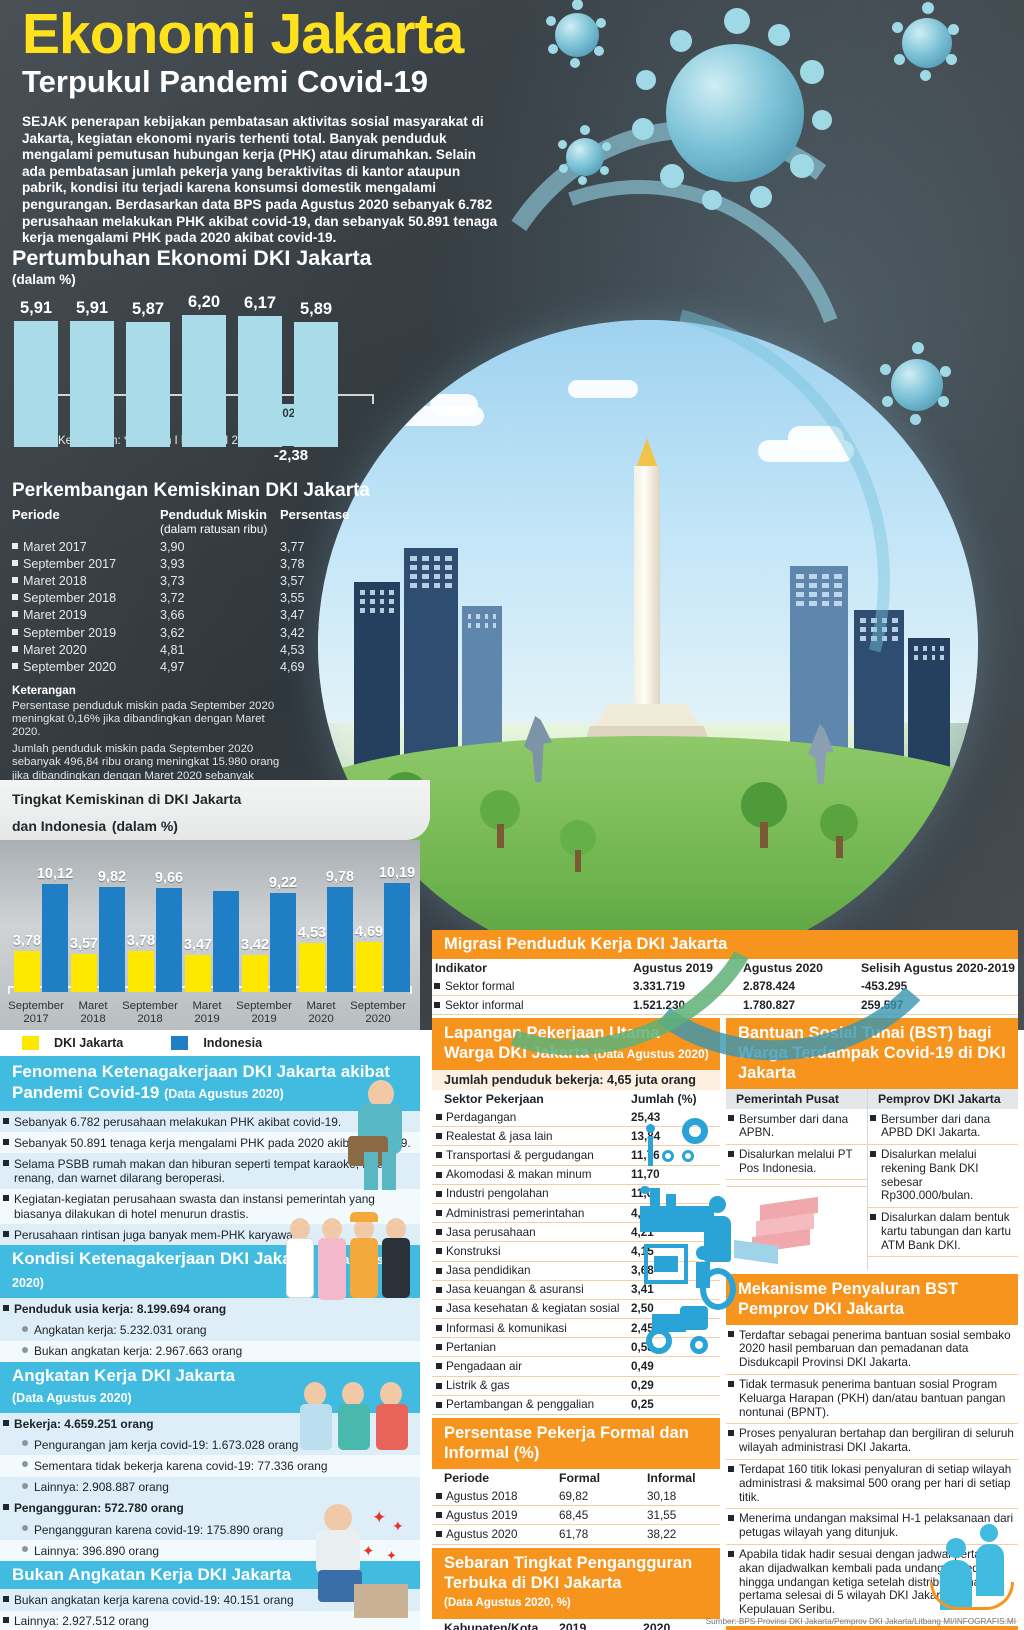 The image size is (1024, 1630). I want to click on growth-bar-value: 5,87, so click(148, 309).